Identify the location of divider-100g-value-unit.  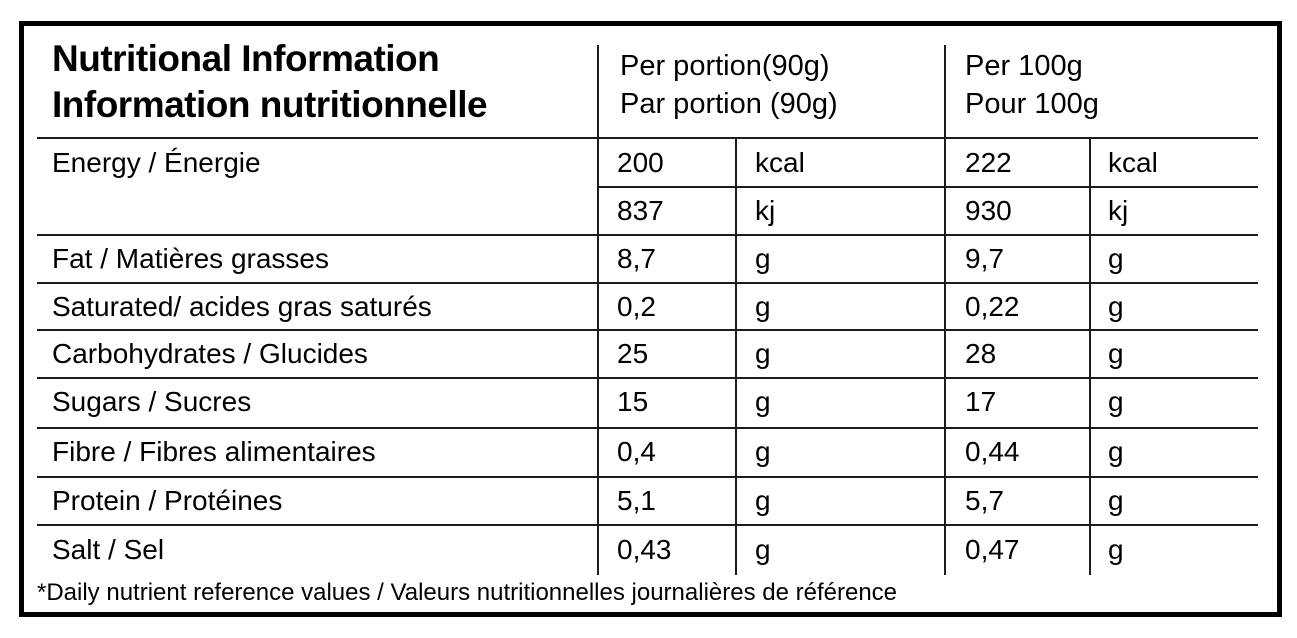
(1090, 357).